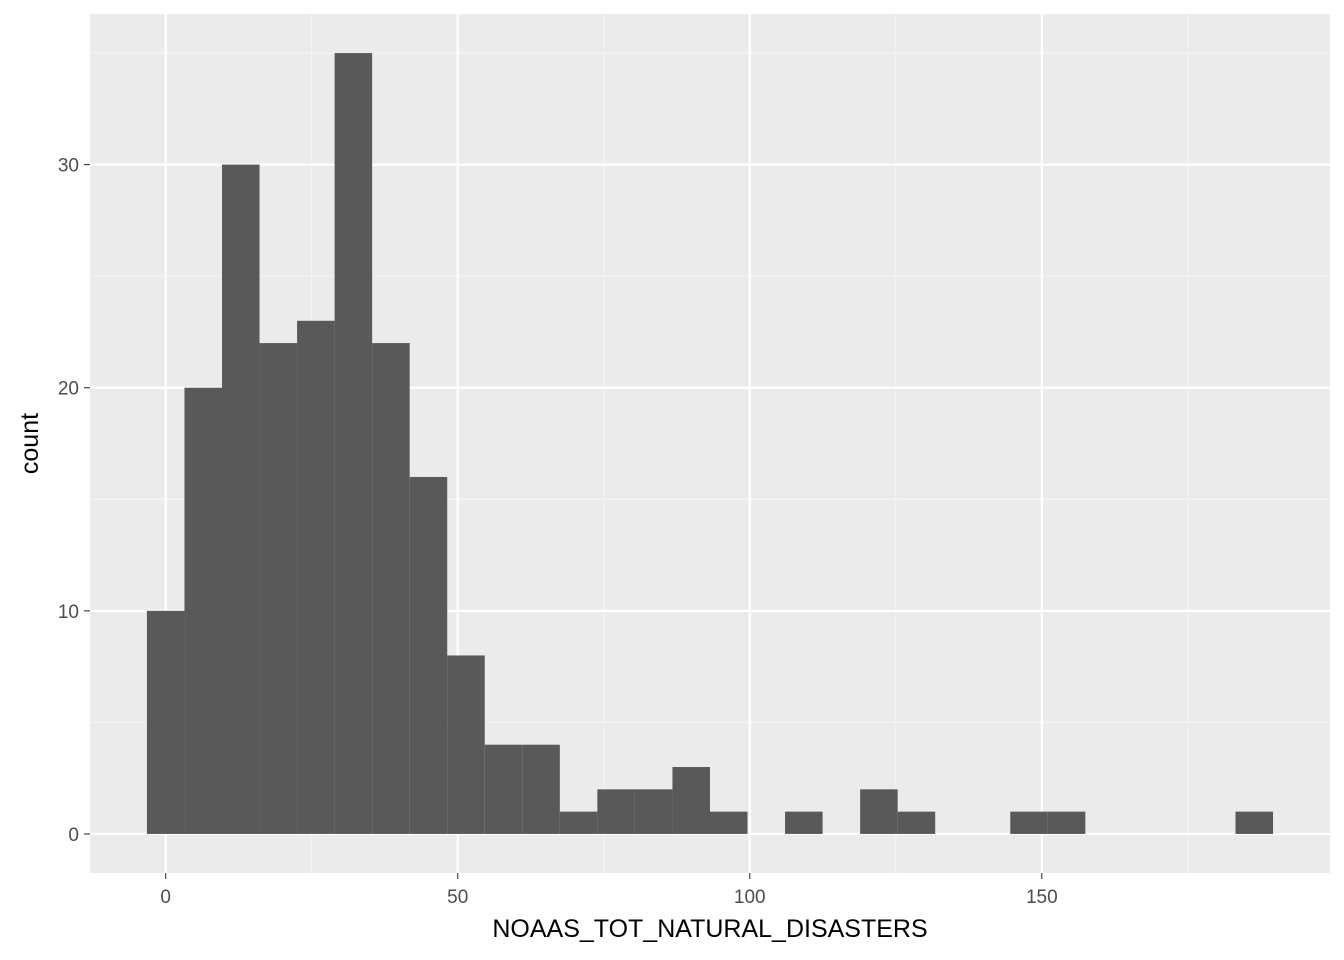 Image resolution: width=1344 pixels, height=960 pixels. What do you see at coordinates (30, 443) in the screenshot?
I see `y-axis-title: count` at bounding box center [30, 443].